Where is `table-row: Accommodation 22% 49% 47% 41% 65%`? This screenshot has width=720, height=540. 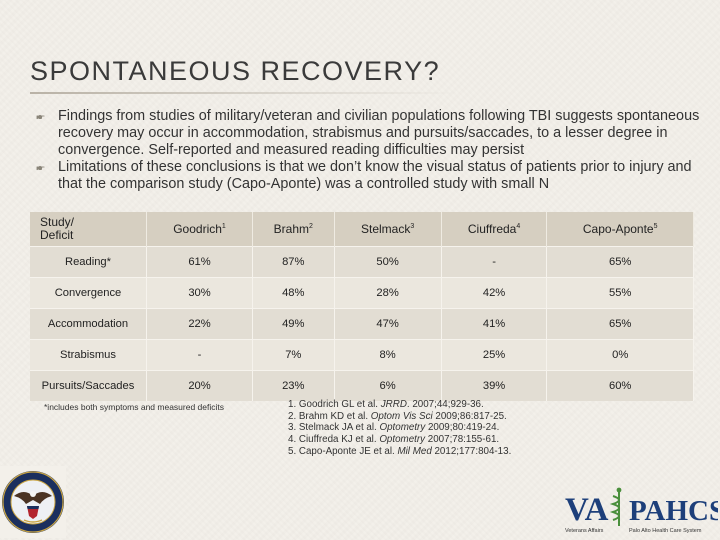 table-row: Accommodation 22% 49% 47% 41% 65% is located at coordinates (362, 324).